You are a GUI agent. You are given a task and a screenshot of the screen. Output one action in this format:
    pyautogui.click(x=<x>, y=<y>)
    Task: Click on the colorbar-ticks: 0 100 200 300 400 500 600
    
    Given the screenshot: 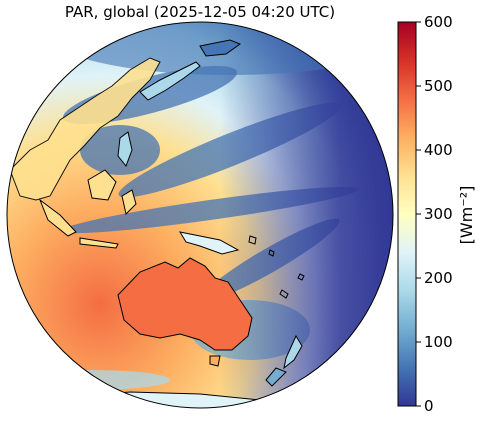 What is the action you would take?
    pyautogui.click(x=434, y=214)
    